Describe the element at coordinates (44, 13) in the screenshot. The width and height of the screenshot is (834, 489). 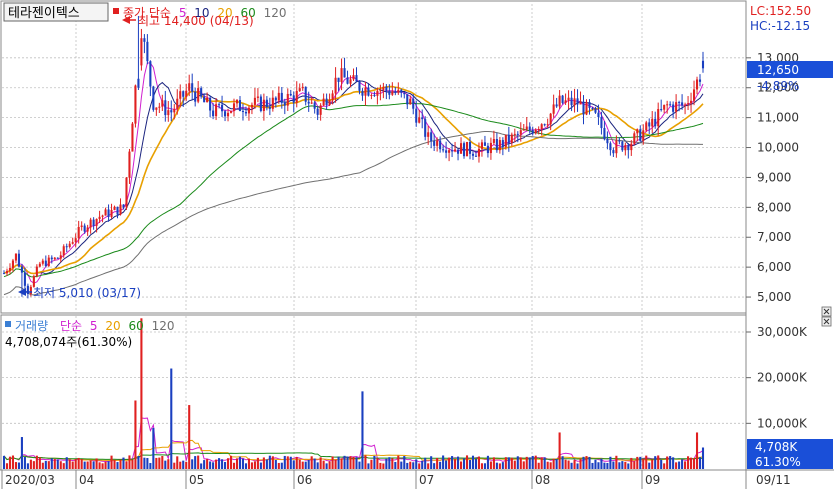
I see `stock-name: 테라젠이텍스` at that location.